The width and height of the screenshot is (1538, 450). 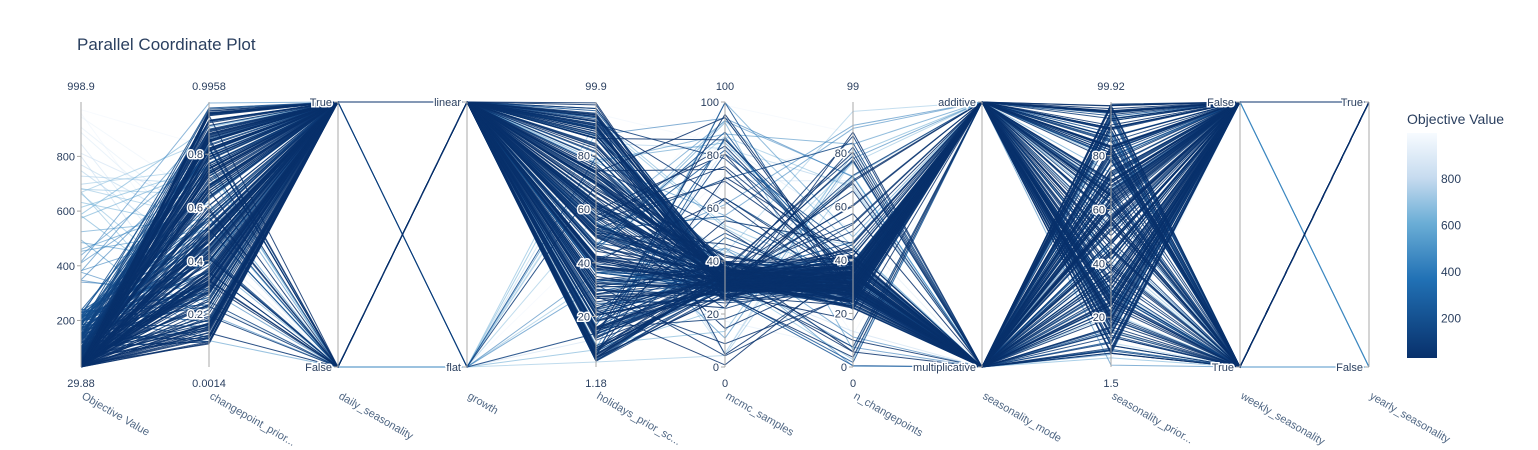 I want to click on axis-tick-label: 200, so click(x=66, y=321).